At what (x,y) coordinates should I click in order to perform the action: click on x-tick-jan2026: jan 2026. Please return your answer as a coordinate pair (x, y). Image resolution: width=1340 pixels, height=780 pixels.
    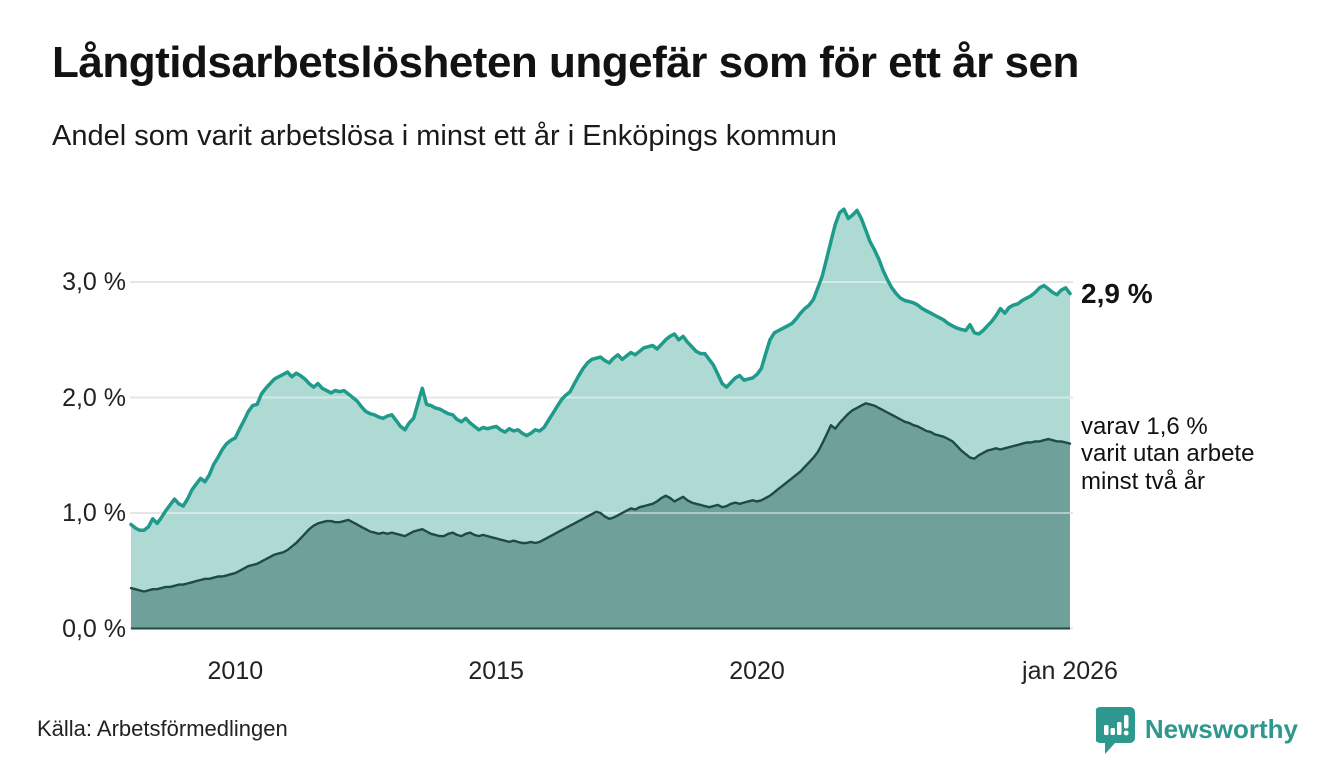
    Looking at the image, I should click on (1070, 671).